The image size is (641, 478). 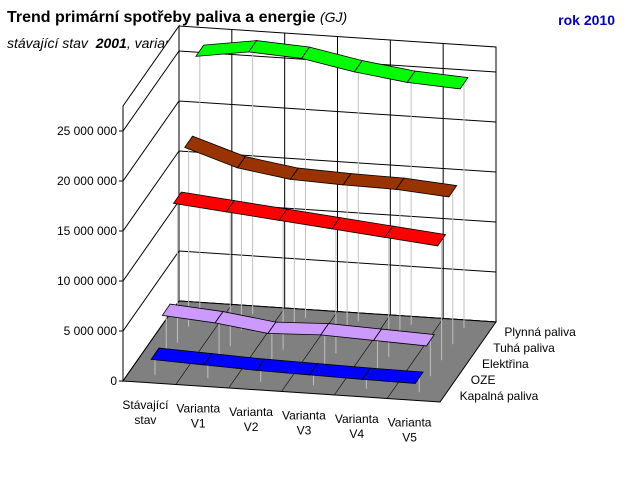 I want to click on x-tick-label: Stávající, so click(x=145, y=405).